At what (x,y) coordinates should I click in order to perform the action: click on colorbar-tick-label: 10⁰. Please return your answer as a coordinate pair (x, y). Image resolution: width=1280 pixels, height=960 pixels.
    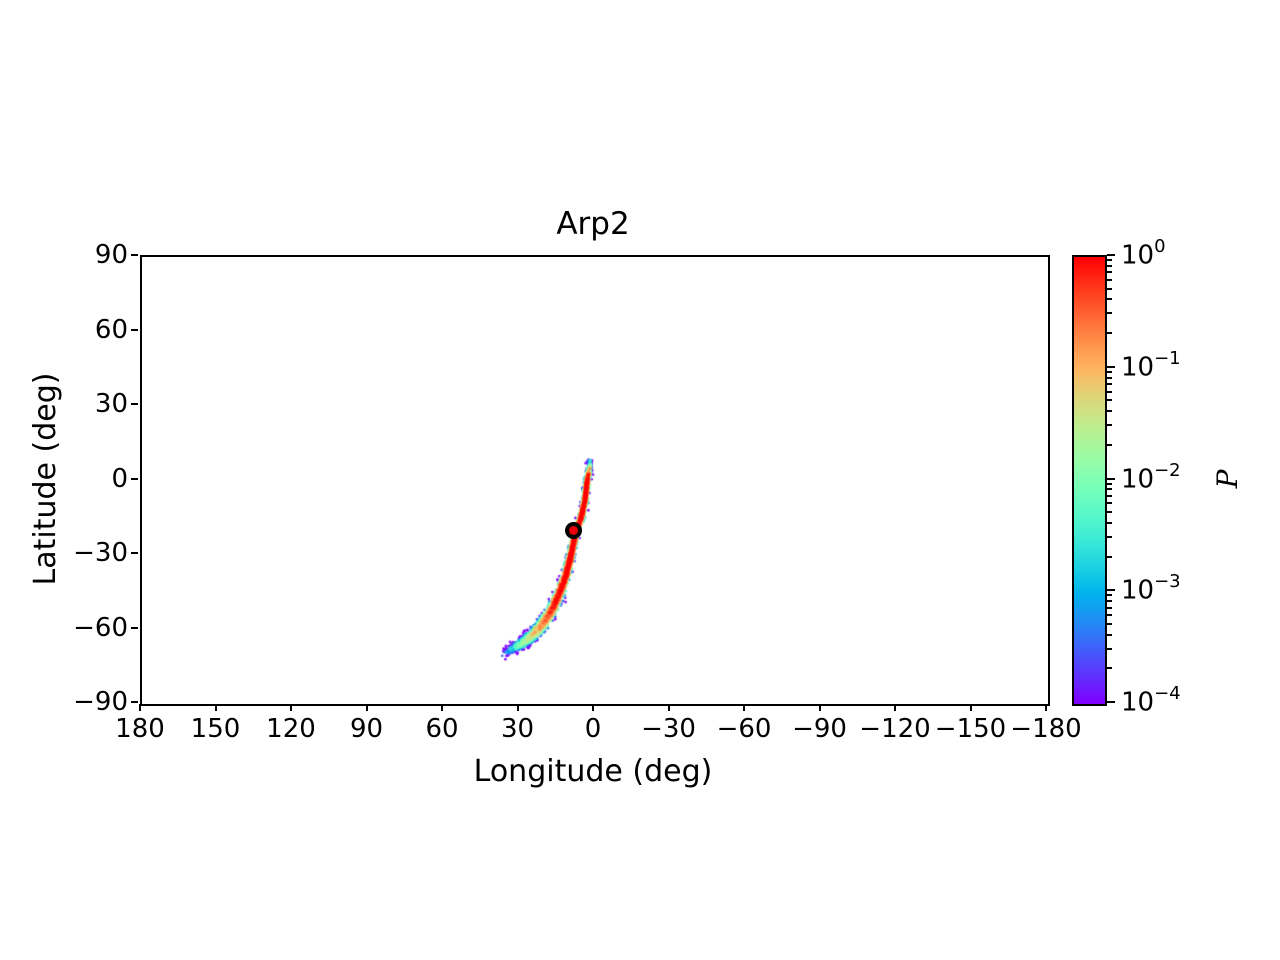
    Looking at the image, I should click on (1143, 253).